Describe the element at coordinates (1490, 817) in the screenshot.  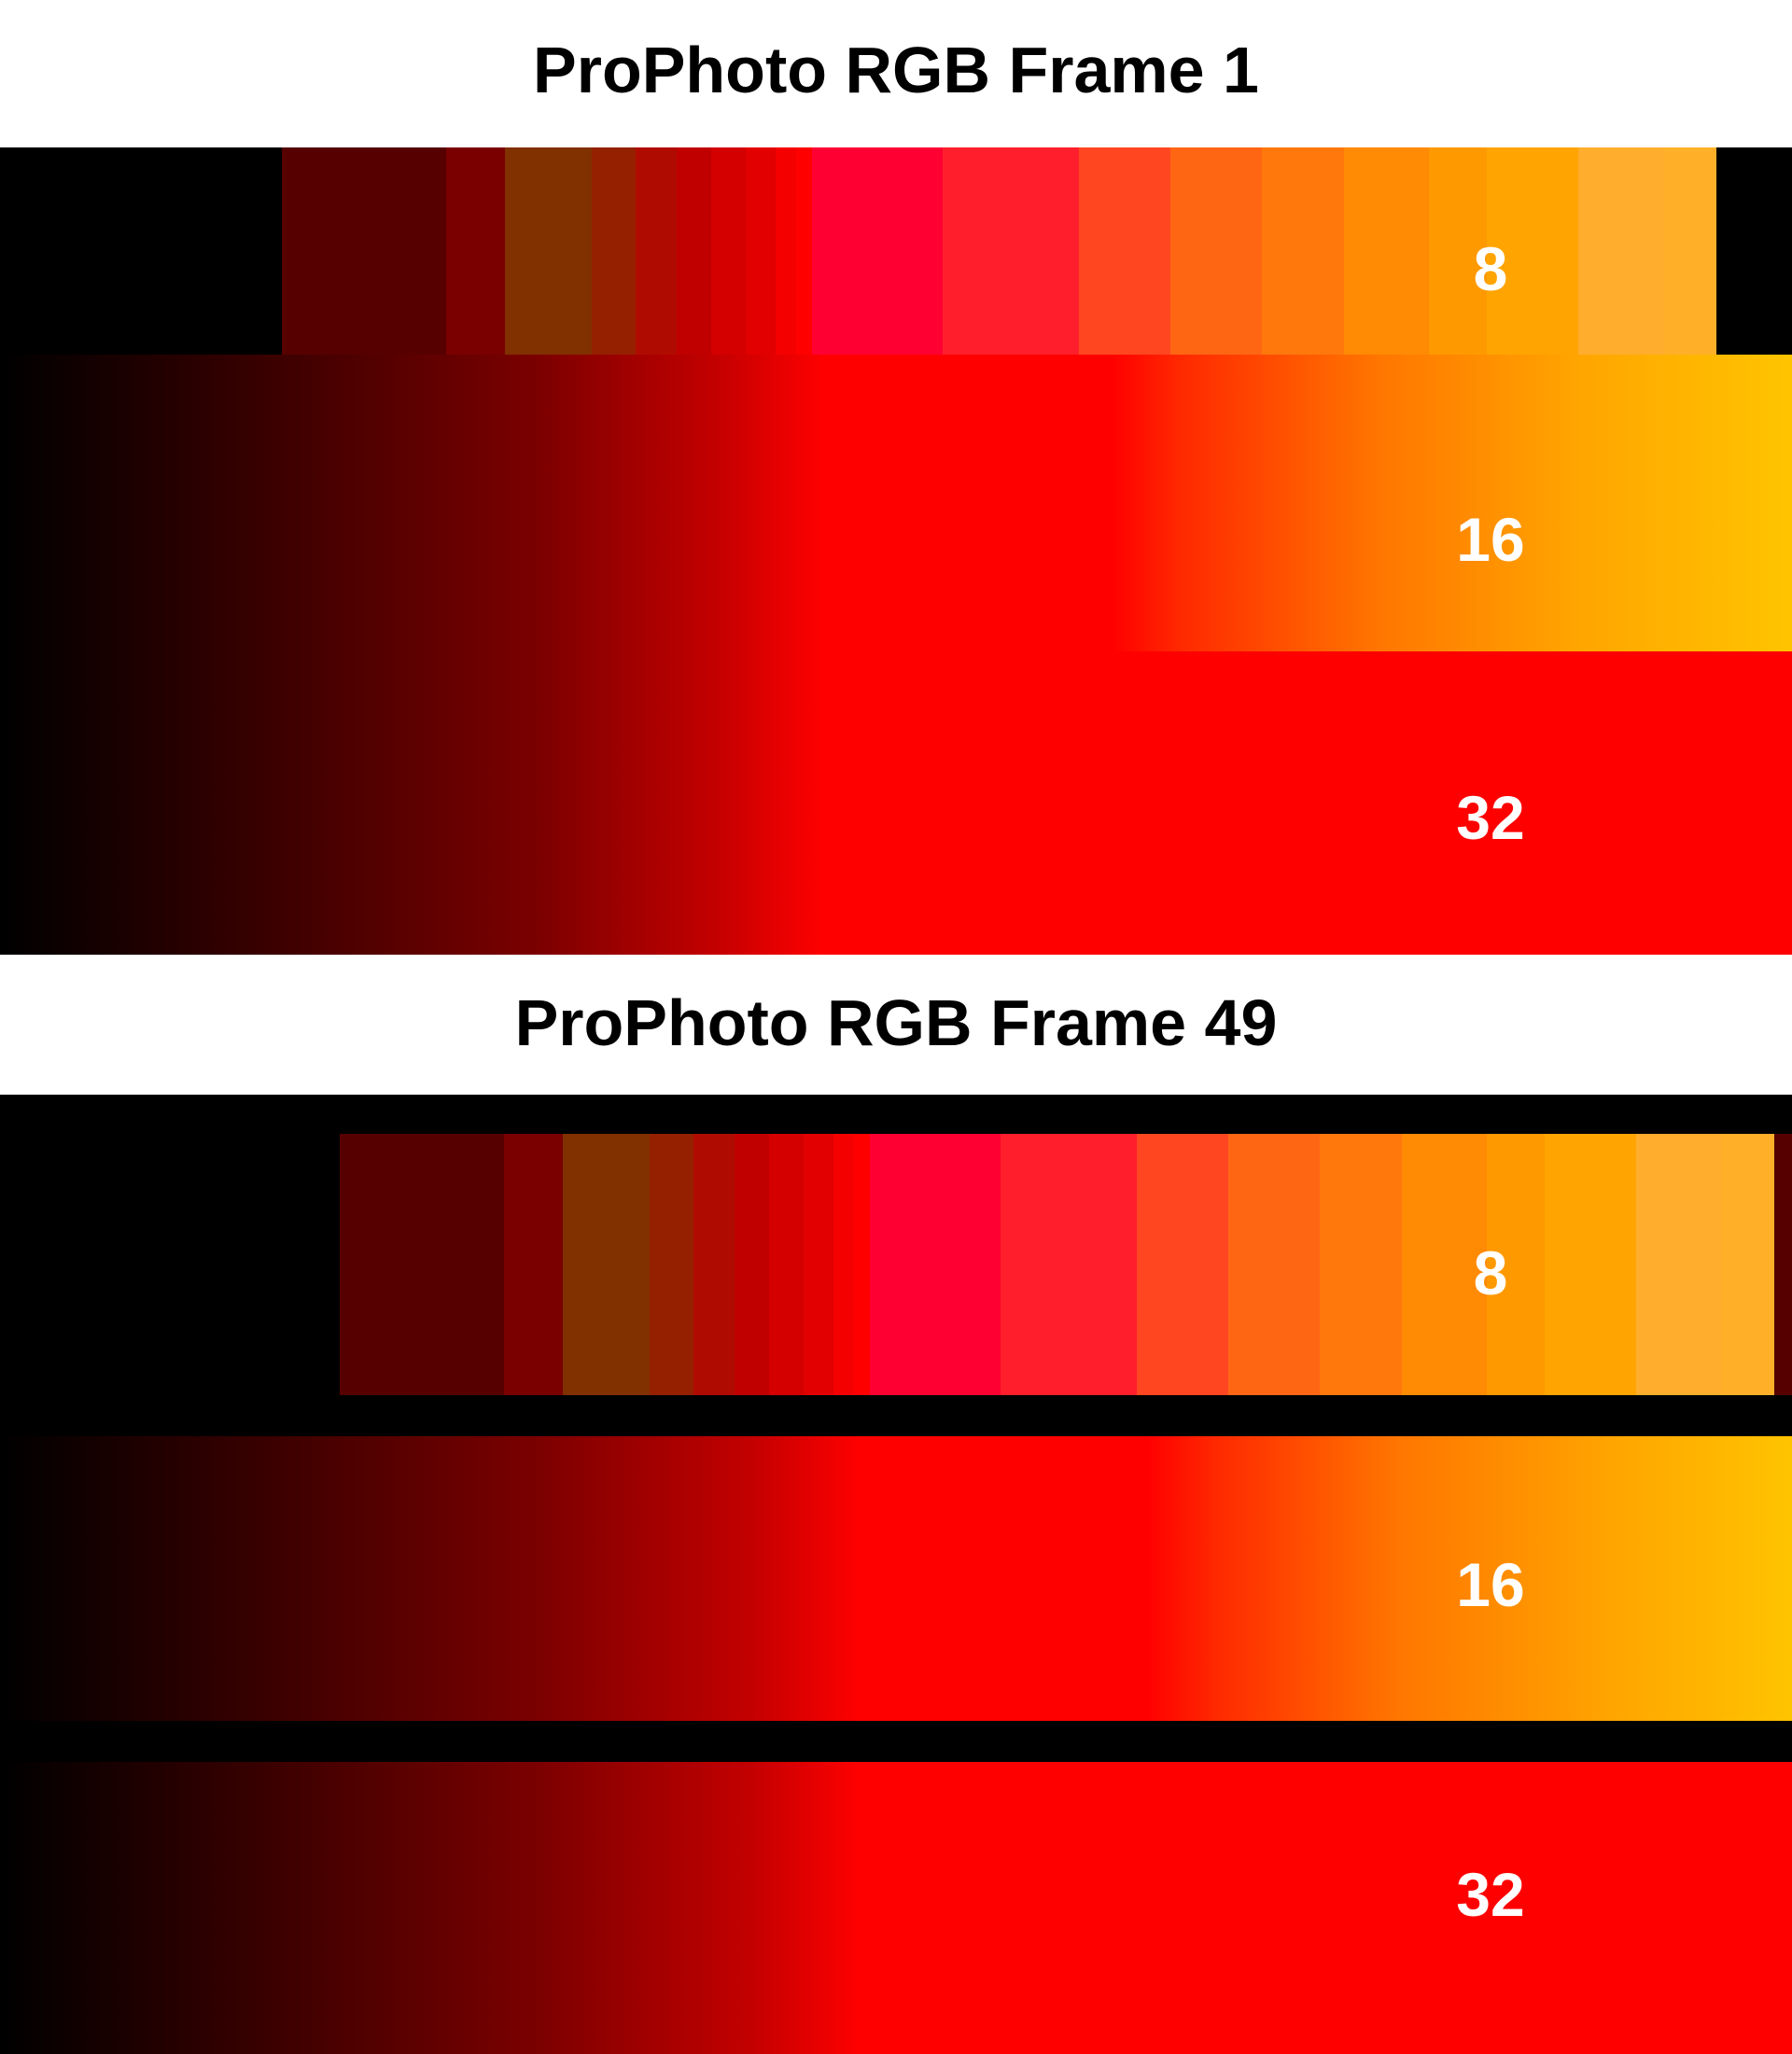
I see `frame-1-32bit-label: 32` at that location.